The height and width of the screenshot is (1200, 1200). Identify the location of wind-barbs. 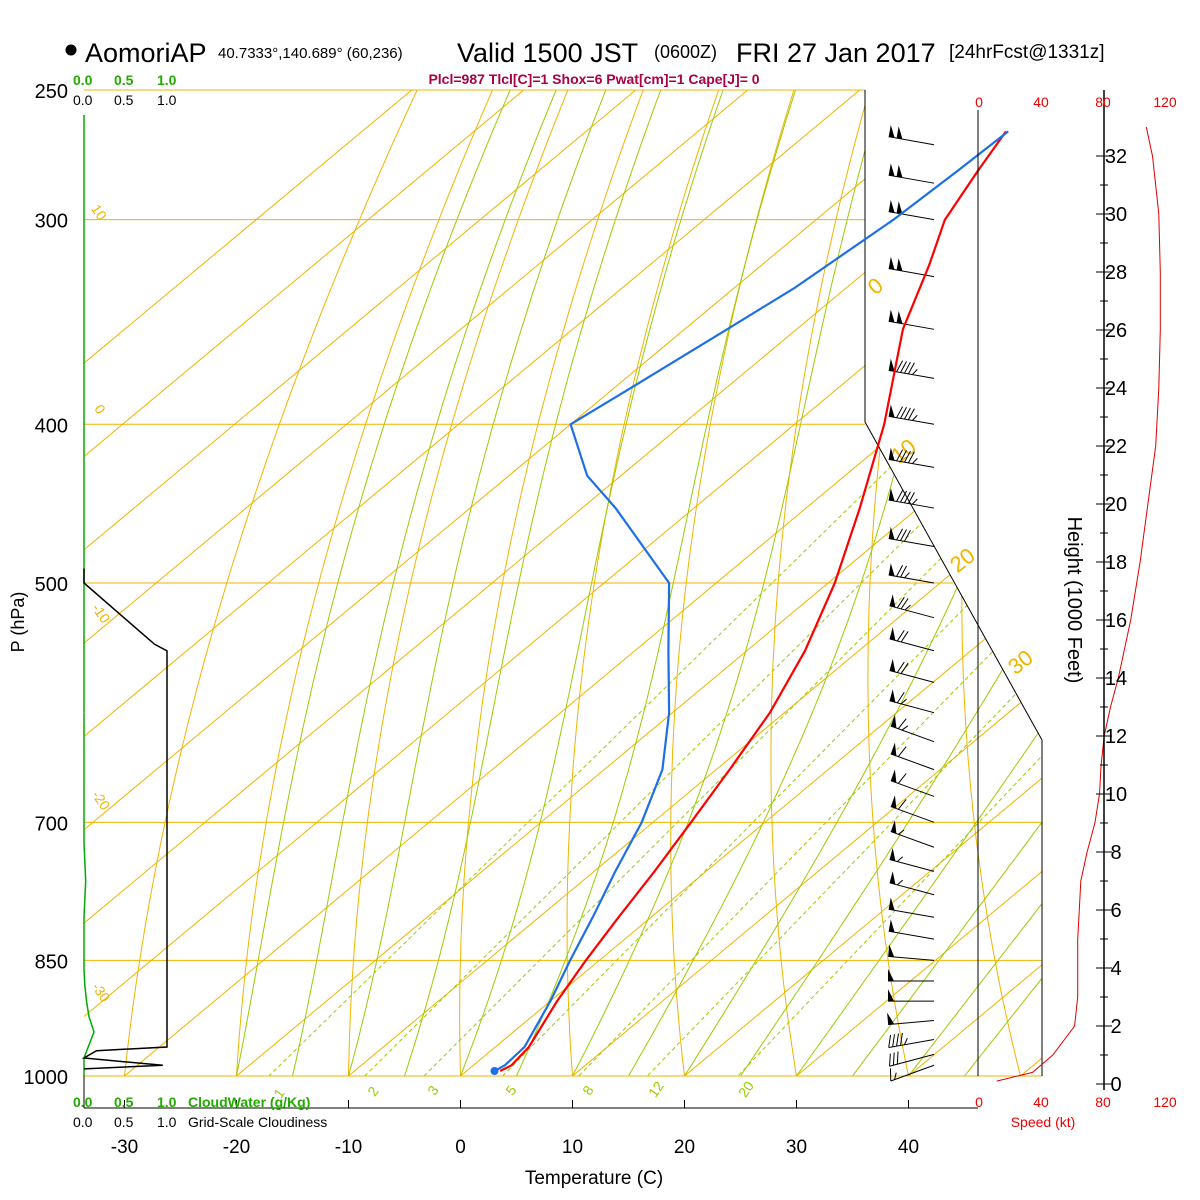
(911, 603).